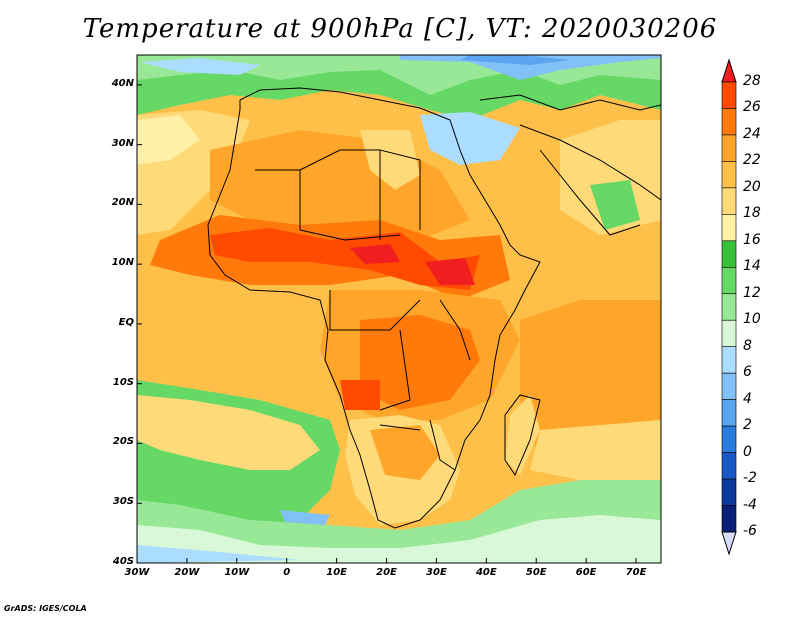 This screenshot has width=800, height=618. Describe the element at coordinates (336, 572) in the screenshot. I see `lon-label: 10E` at that location.